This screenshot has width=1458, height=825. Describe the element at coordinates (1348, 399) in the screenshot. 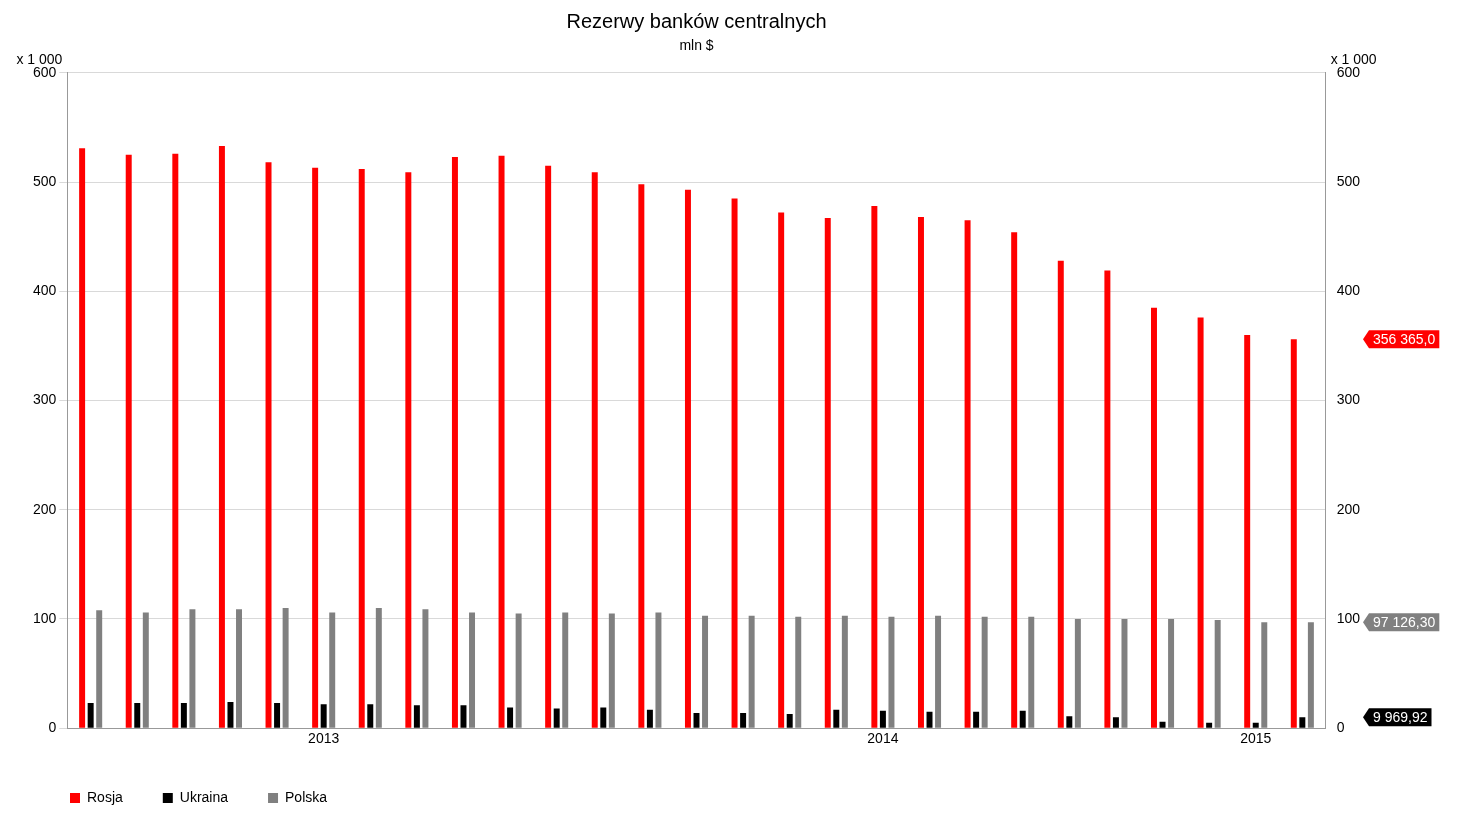

I see `y2-tick-label: 300` at that location.